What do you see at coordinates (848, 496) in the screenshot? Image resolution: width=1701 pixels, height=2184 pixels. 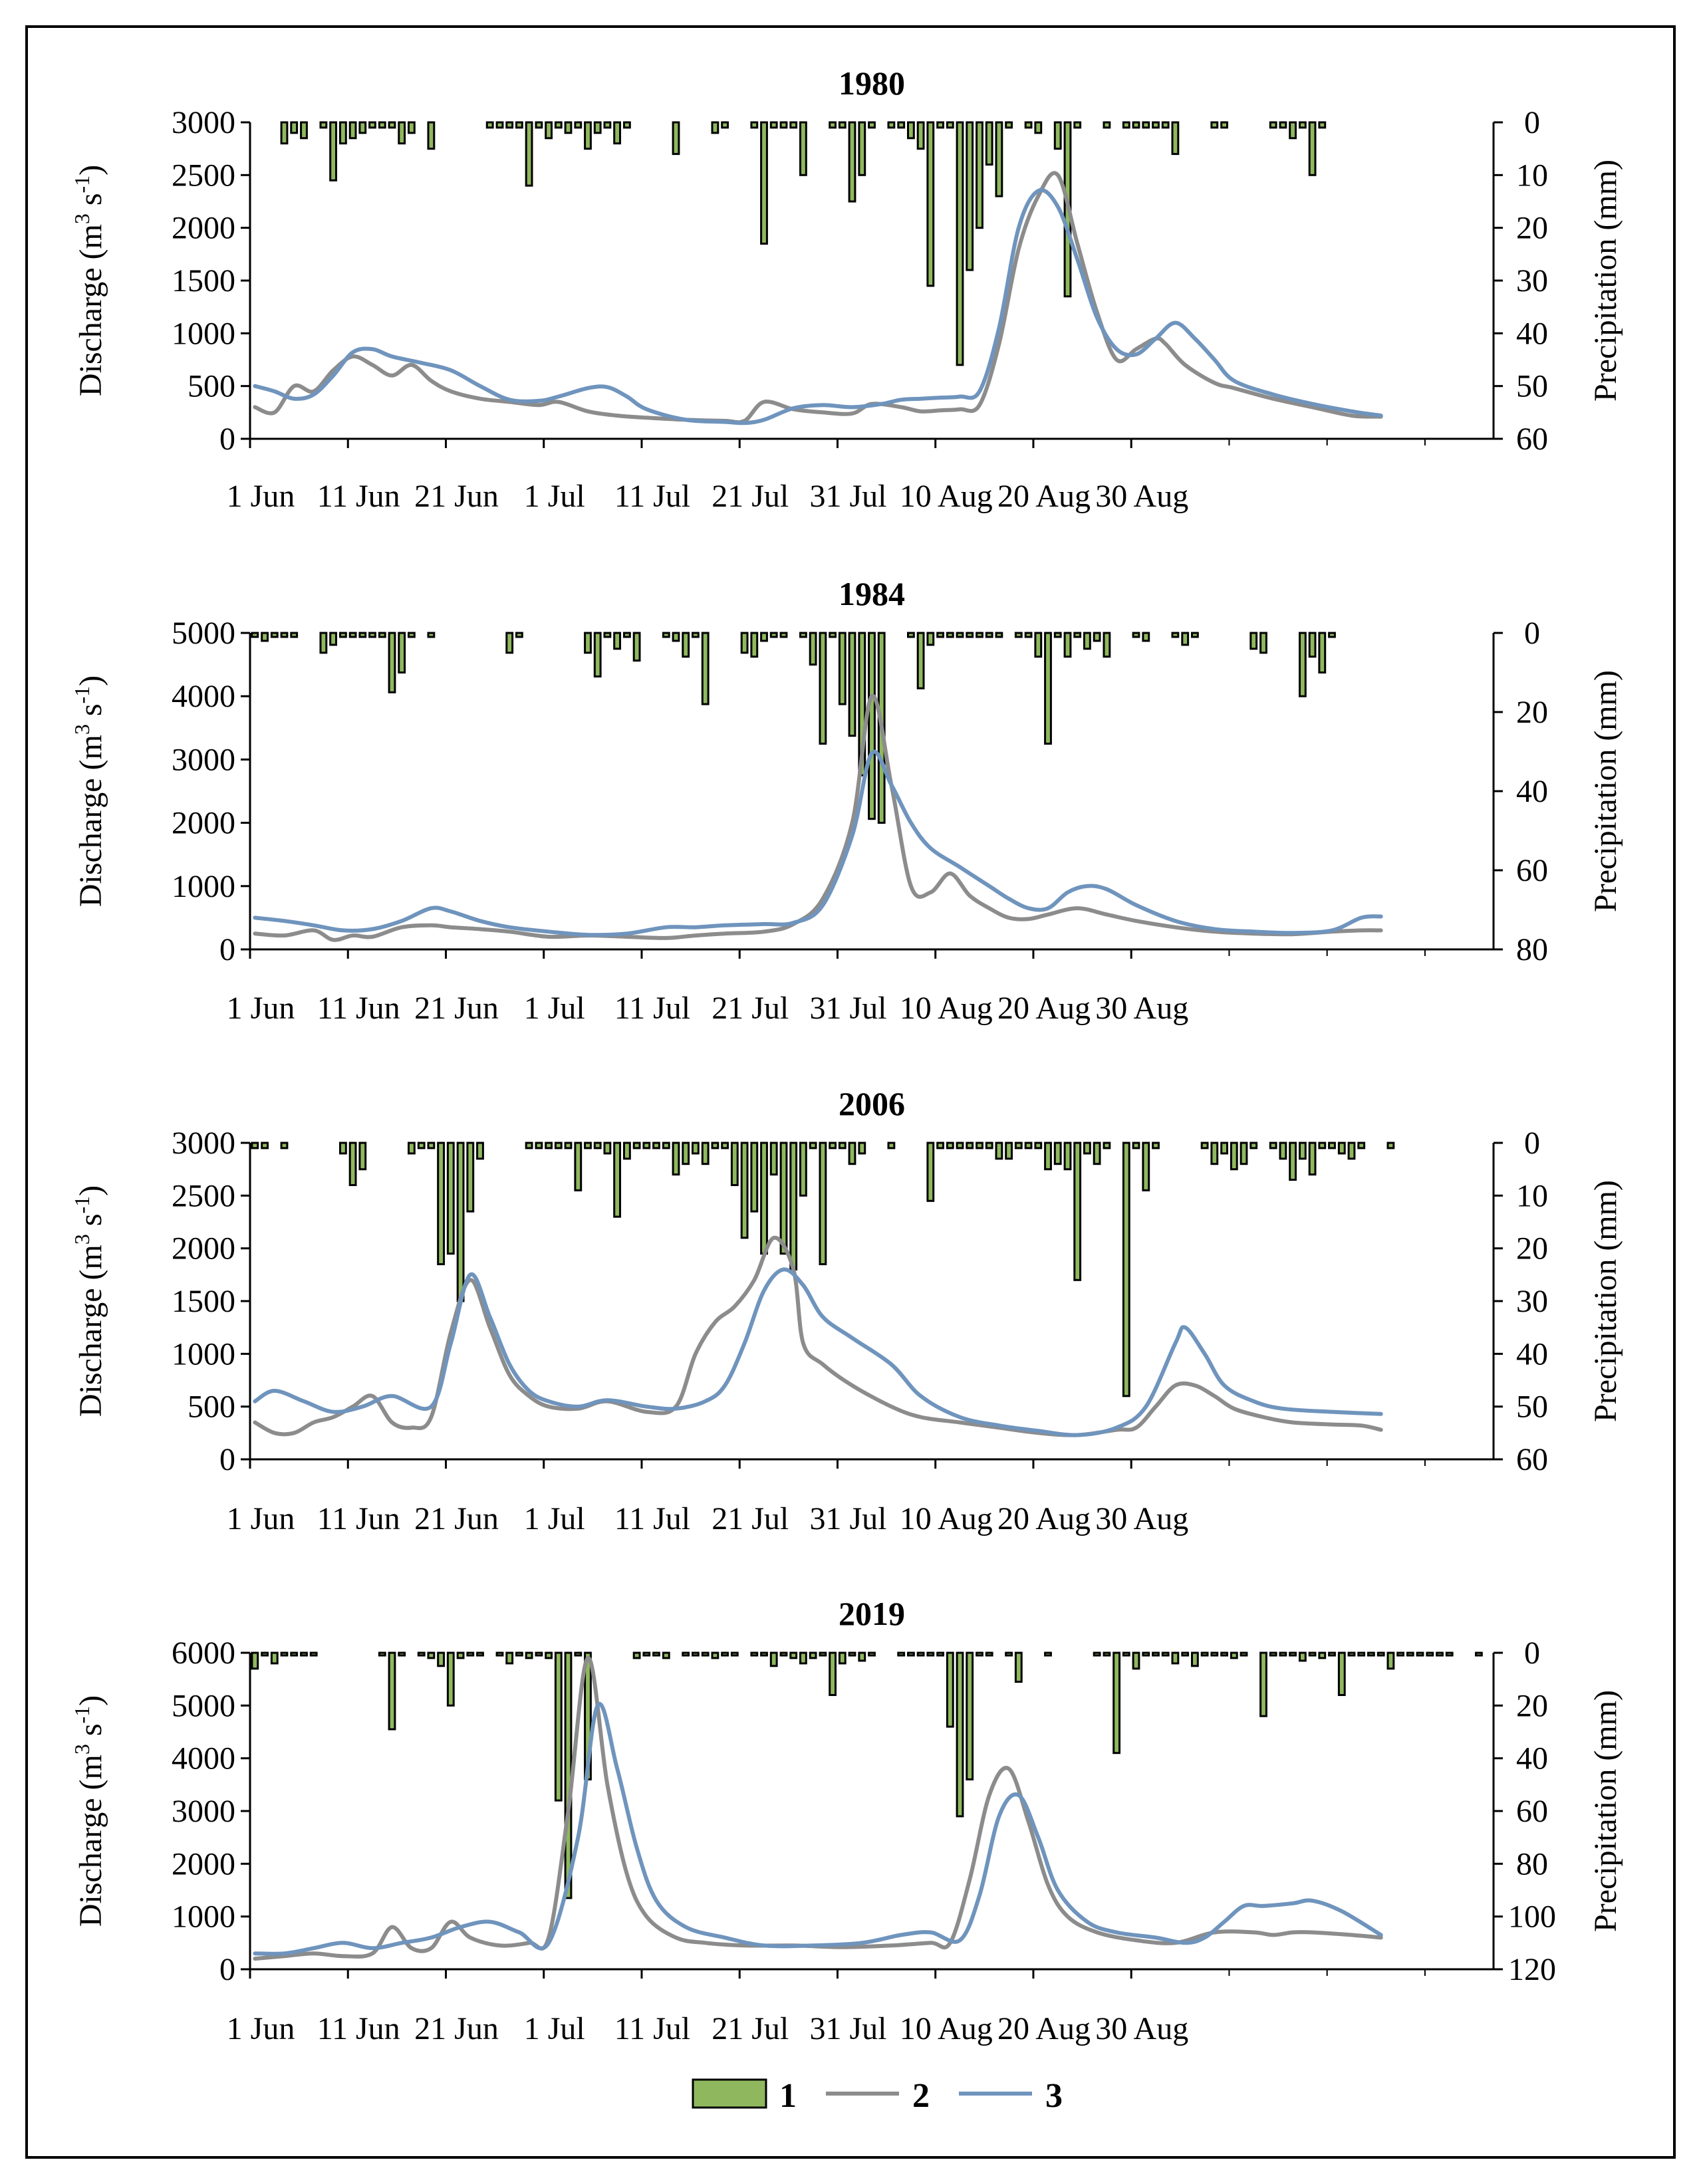 I see `x-tick-label: 31 Jul` at bounding box center [848, 496].